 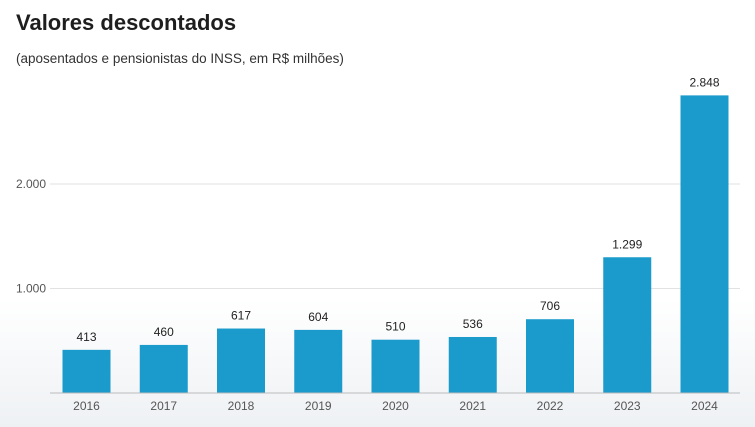 What do you see at coordinates (31, 289) in the screenshot?
I see `y-tick-label: 1.000` at bounding box center [31, 289].